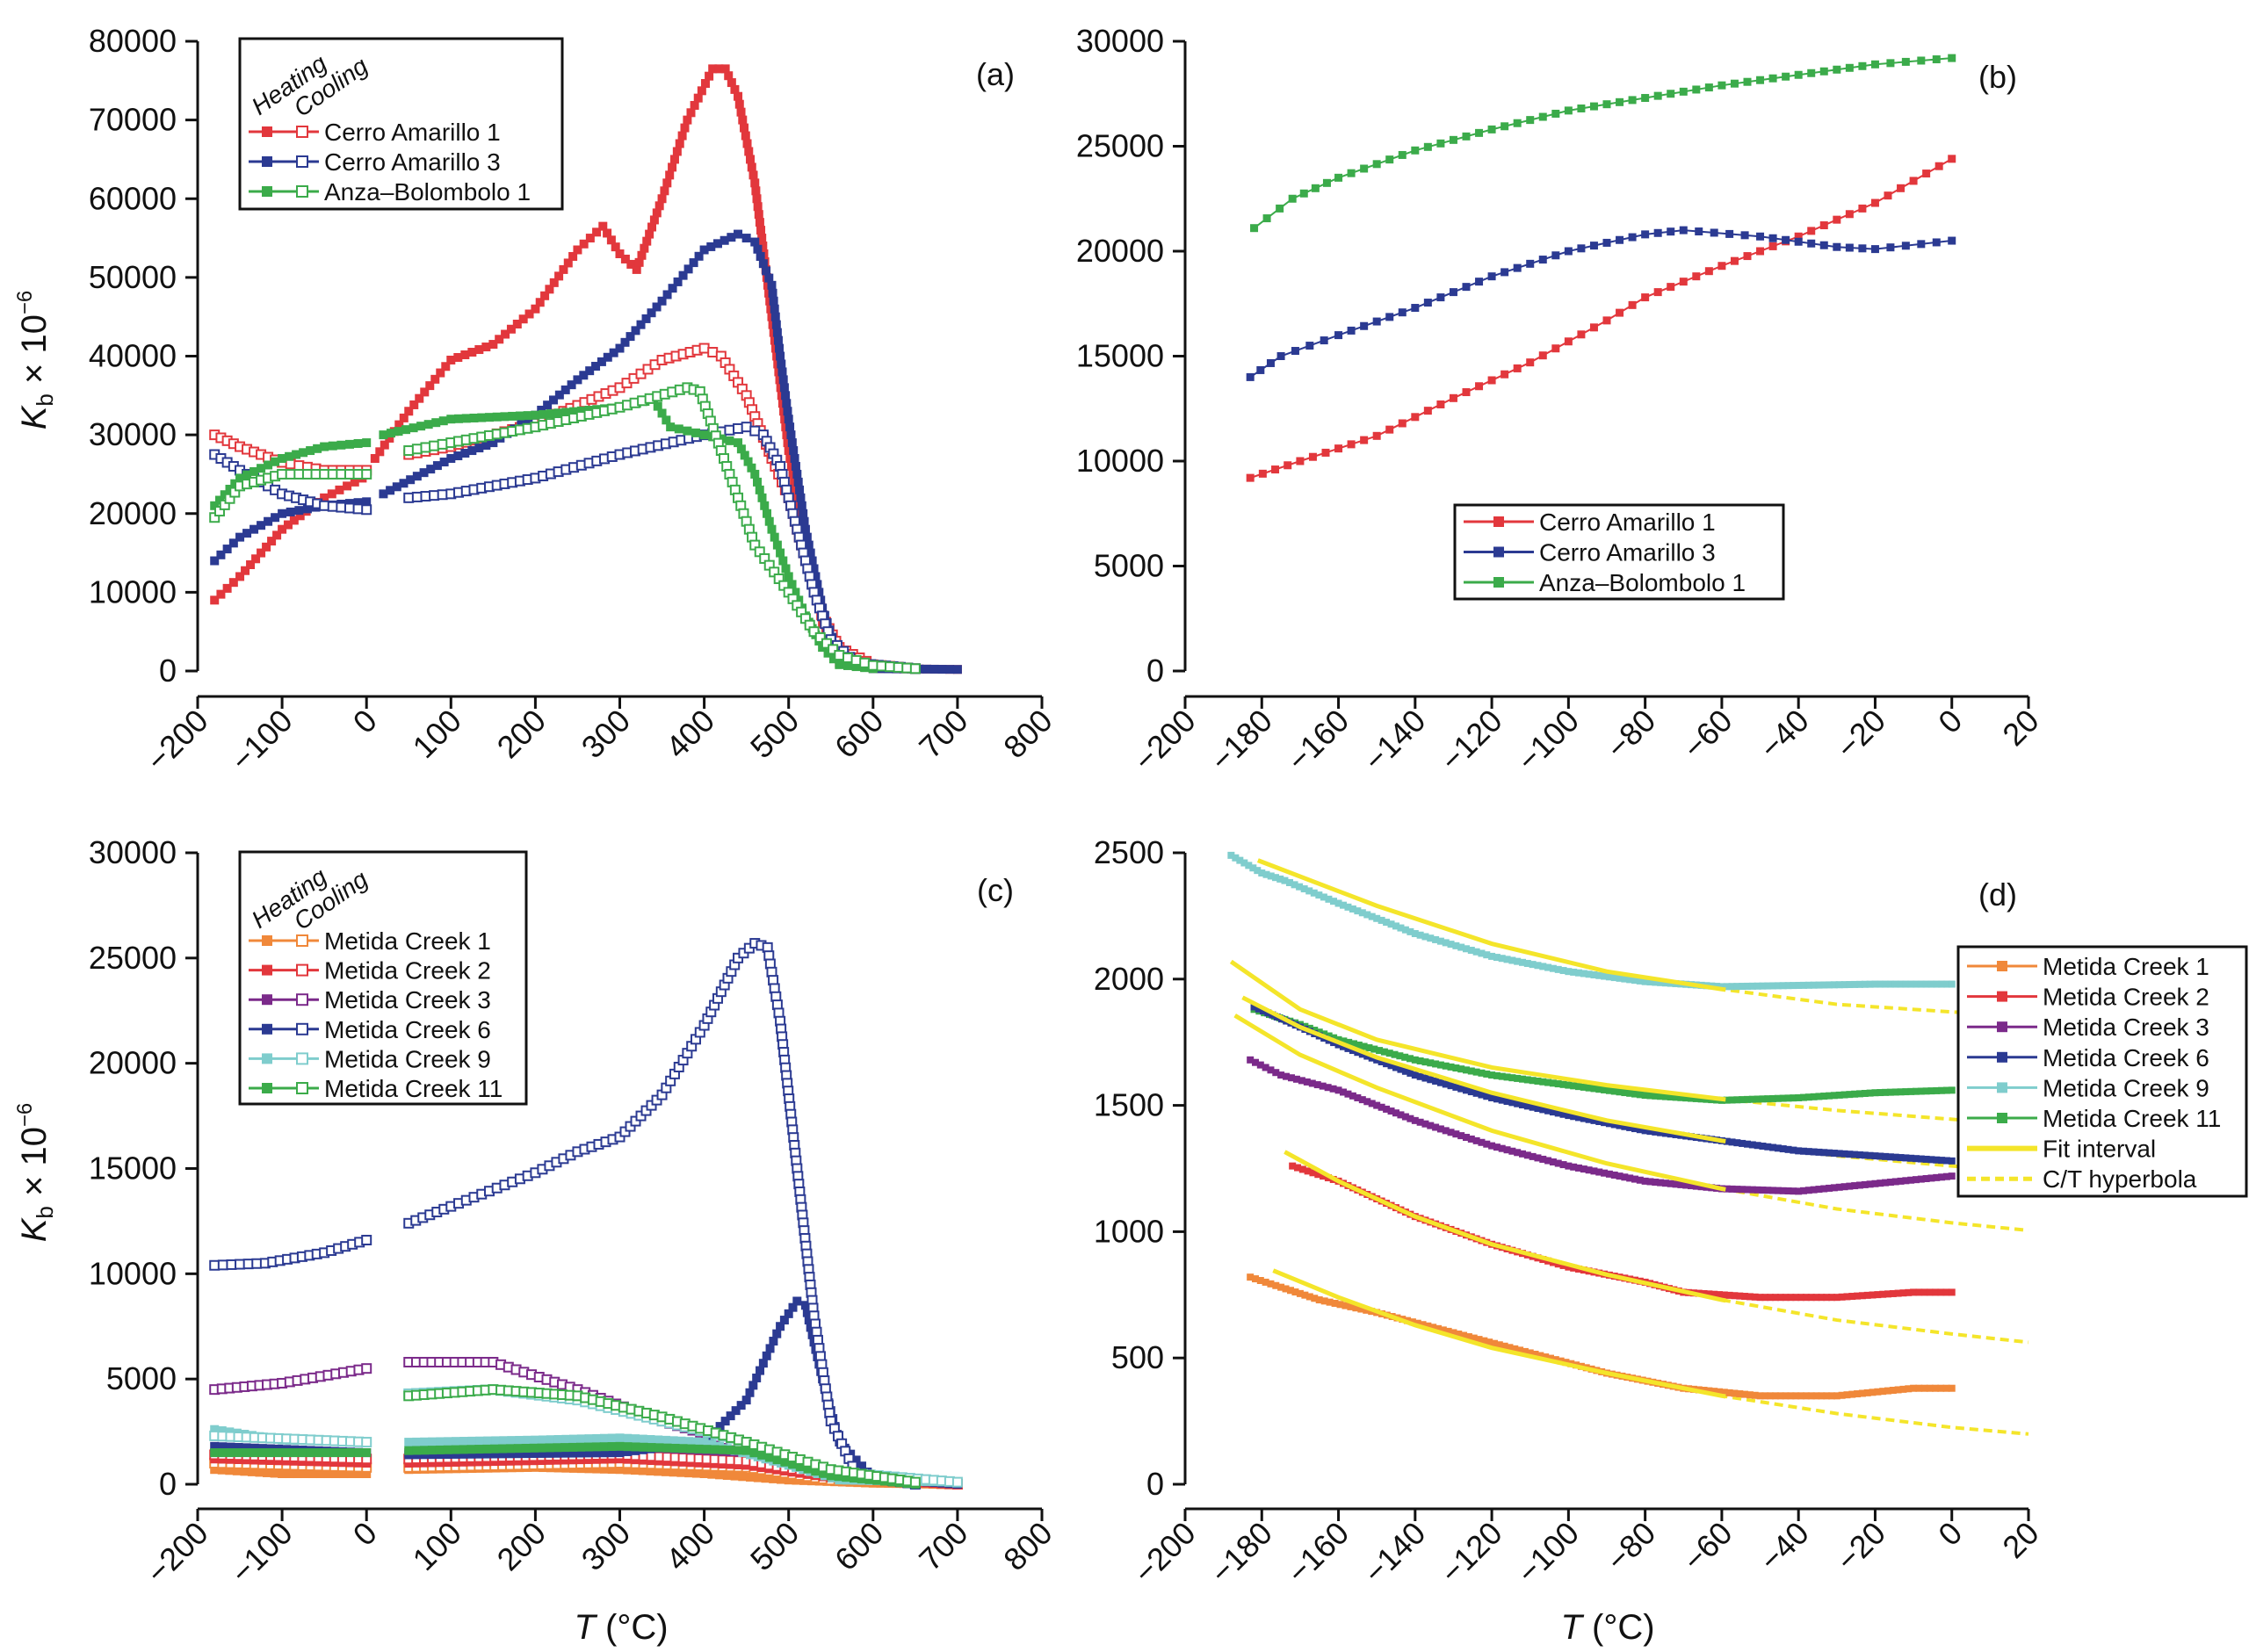  Describe the element at coordinates (35, 360) in the screenshot. I see `y-axis-label-top: Kb × 10−6` at that location.